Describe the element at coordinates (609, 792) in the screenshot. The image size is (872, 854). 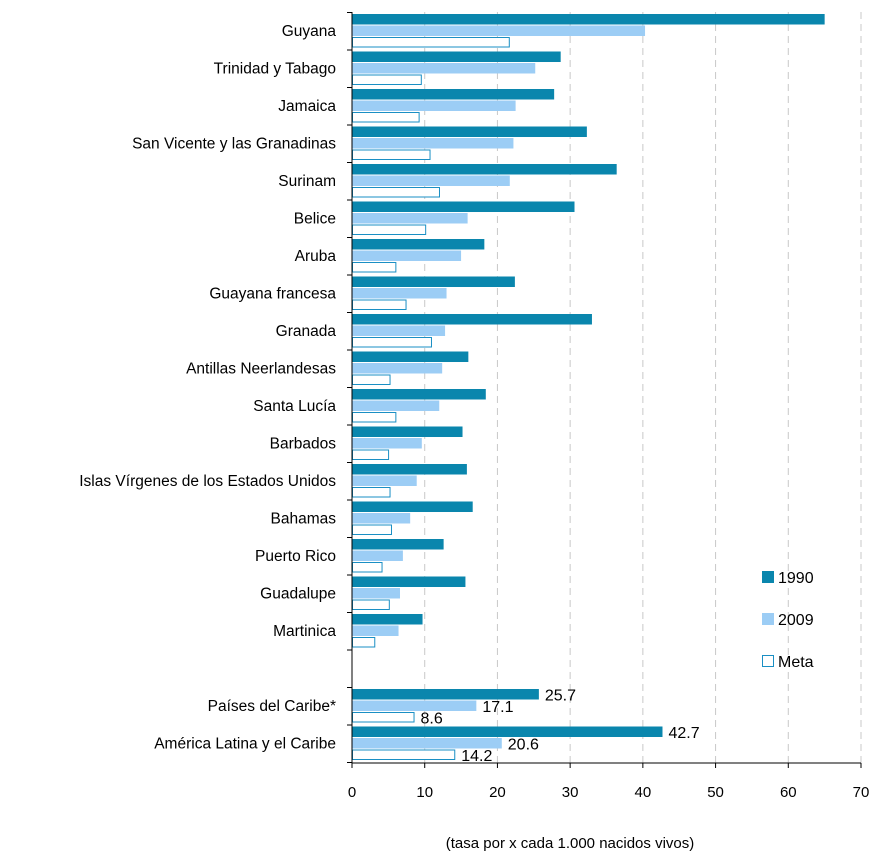
I see `tick-labels: 0 10 20 30 40 50 60 70` at that location.